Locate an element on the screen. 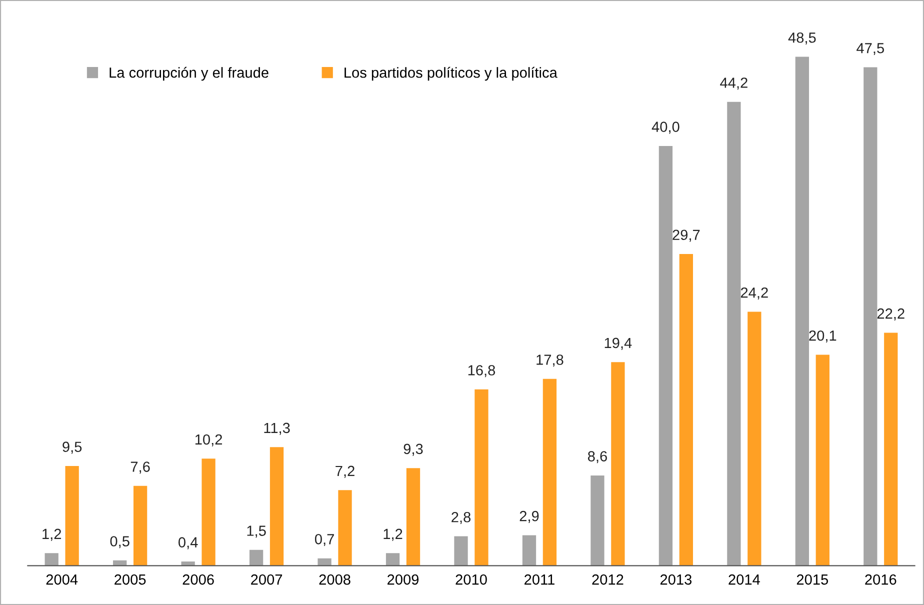 Image resolution: width=924 pixels, height=605 pixels. x-tick-label: 2004 is located at coordinates (62, 579).